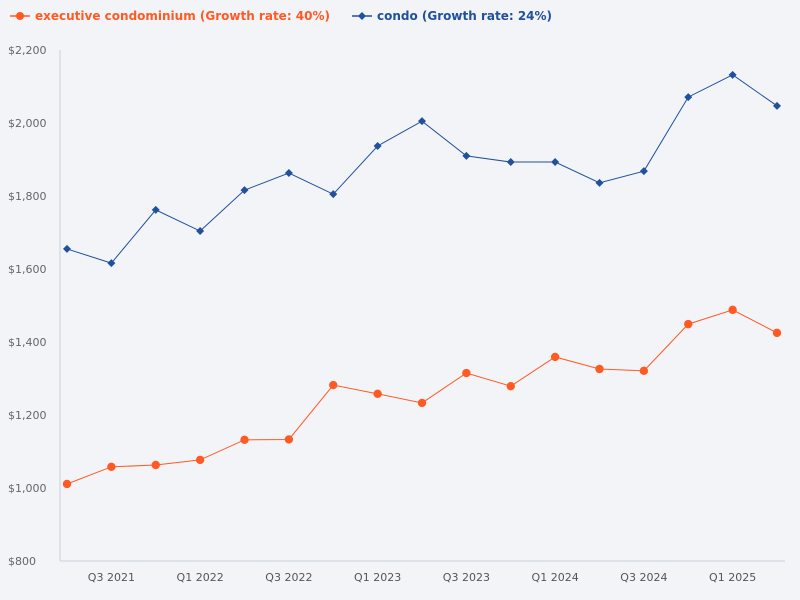 The width and height of the screenshot is (800, 600). Describe the element at coordinates (27, 123) in the screenshot. I see `y-tick-label: $2,000` at that location.